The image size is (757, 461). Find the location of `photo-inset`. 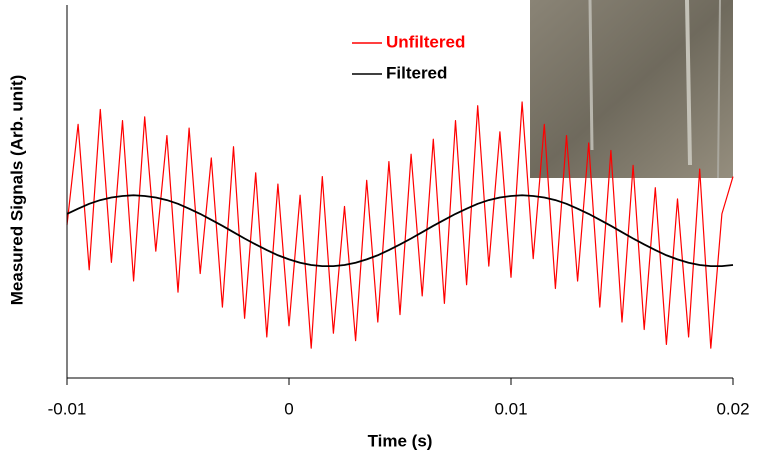

photo-inset is located at coordinates (631, 89).